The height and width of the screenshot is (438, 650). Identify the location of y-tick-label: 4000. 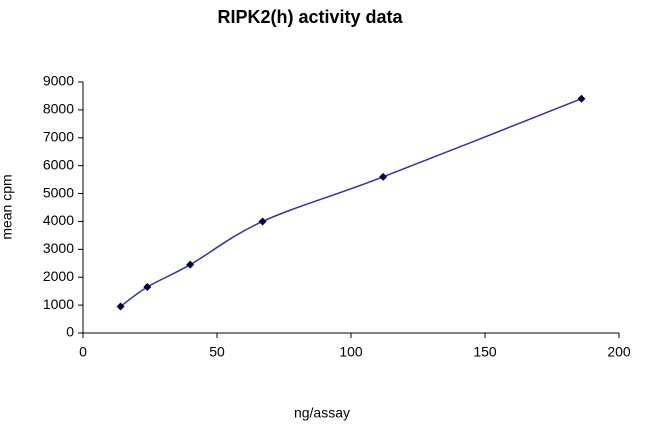
(58, 220).